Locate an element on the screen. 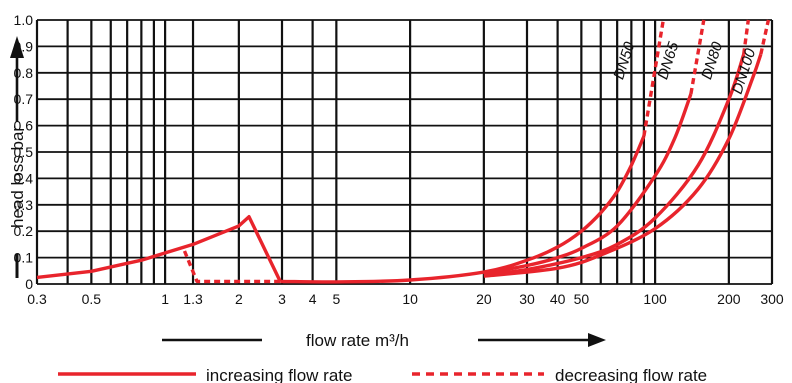 This screenshot has width=792, height=383. y-title-arrowhead is located at coordinates (17, 47).